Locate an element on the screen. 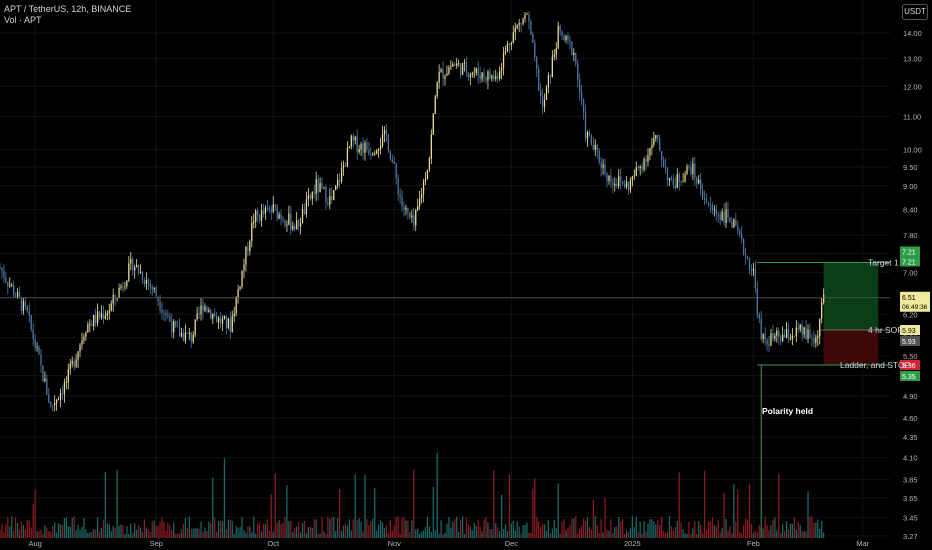 Image resolution: width=932 pixels, height=550 pixels. y-tick-label: 3.65 is located at coordinates (910, 498).